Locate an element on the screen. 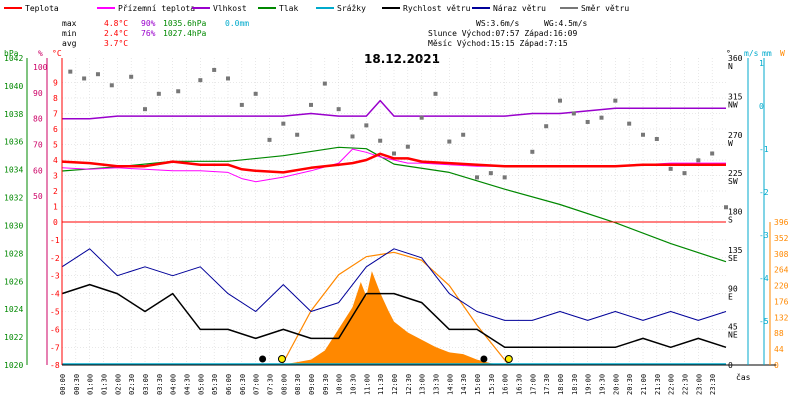 The width and height of the screenshot is (800, 400). x-tick-label: 21:00 is located at coordinates (644, 384).